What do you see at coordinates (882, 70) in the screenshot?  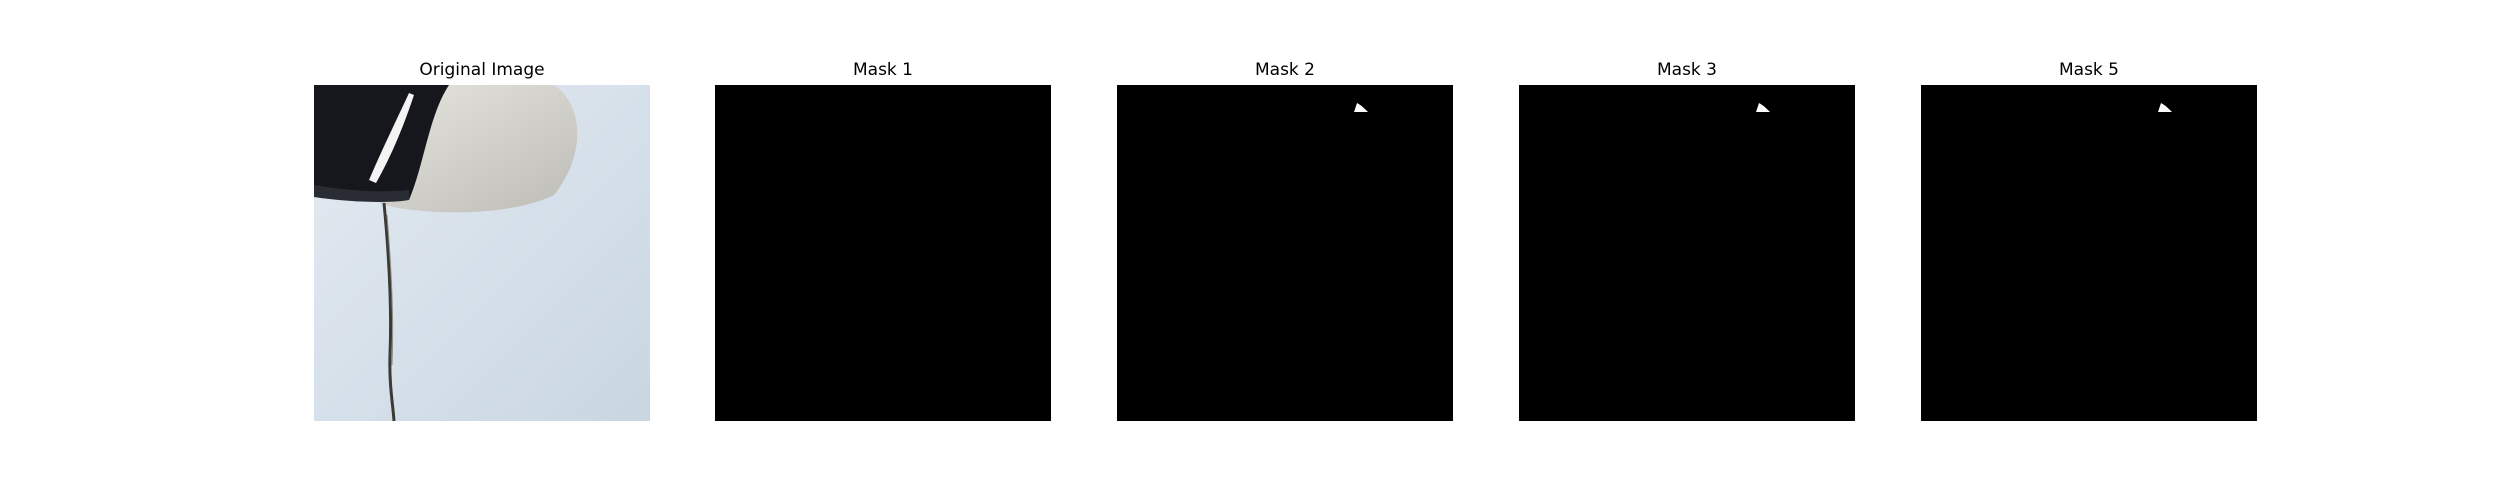 I see `panel-title: Mask 1` at bounding box center [882, 70].